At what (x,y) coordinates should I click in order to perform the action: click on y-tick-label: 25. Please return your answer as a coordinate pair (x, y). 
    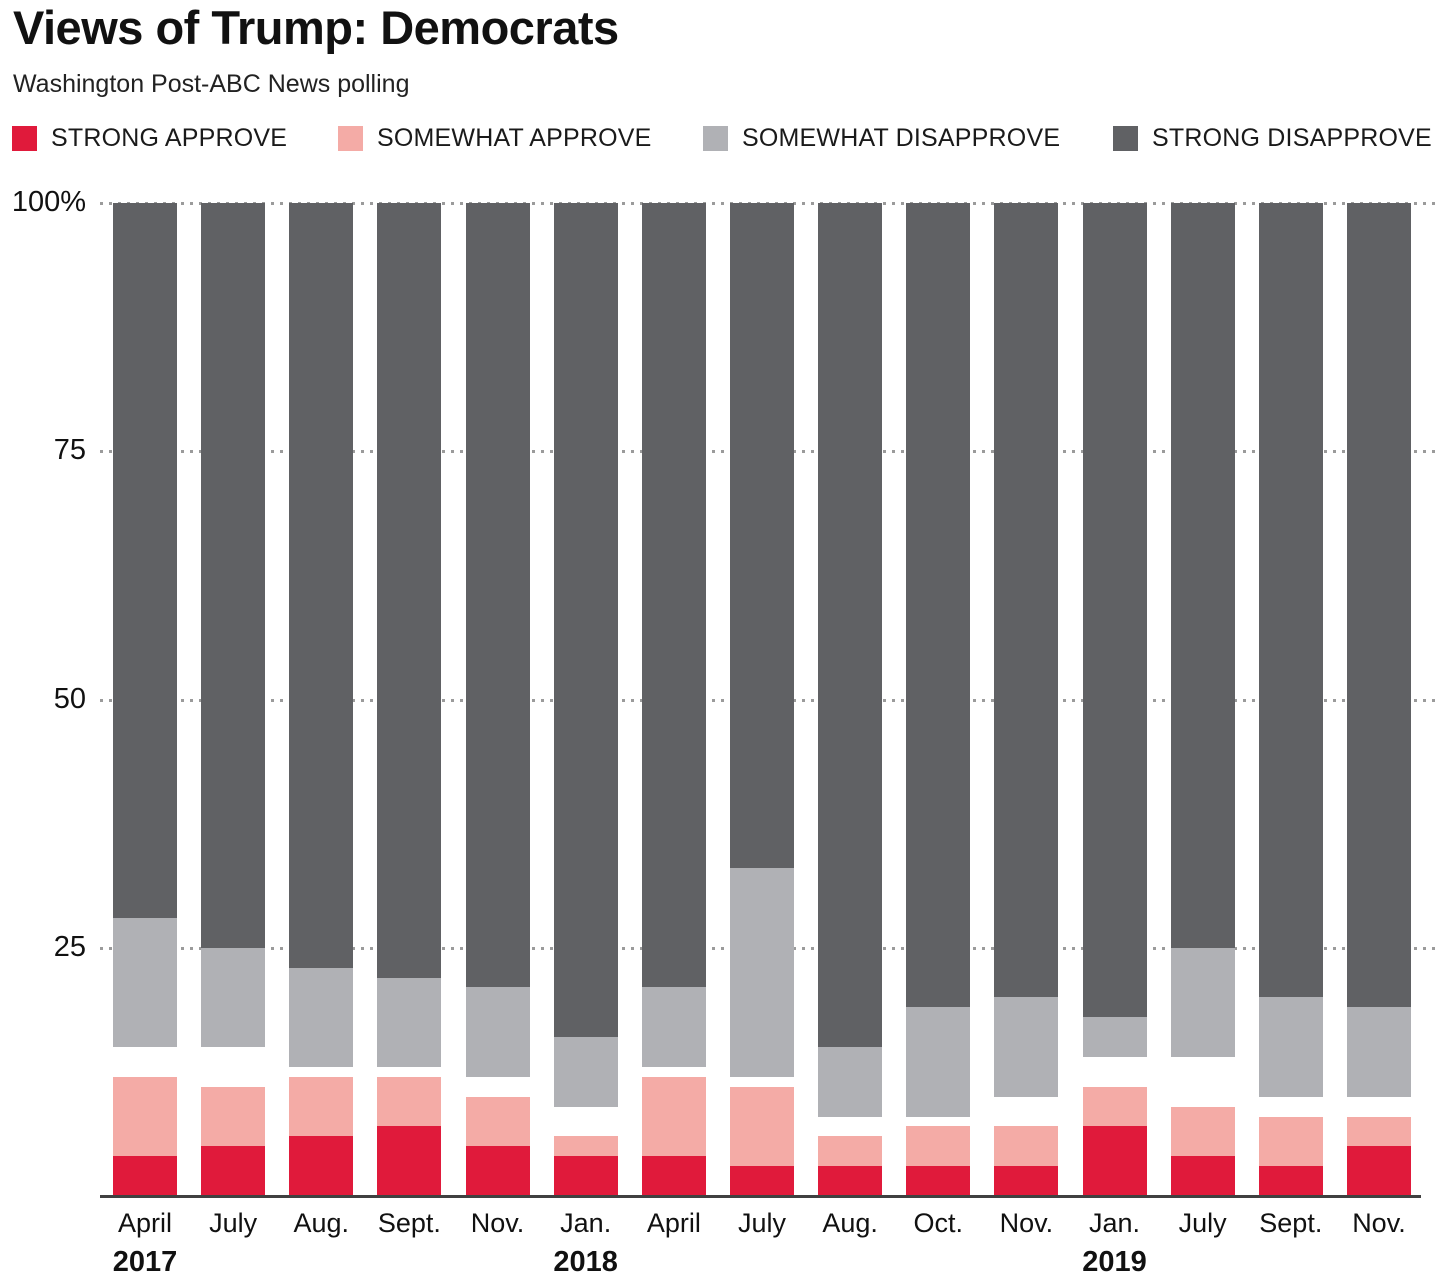
    Looking at the image, I should click on (69, 946).